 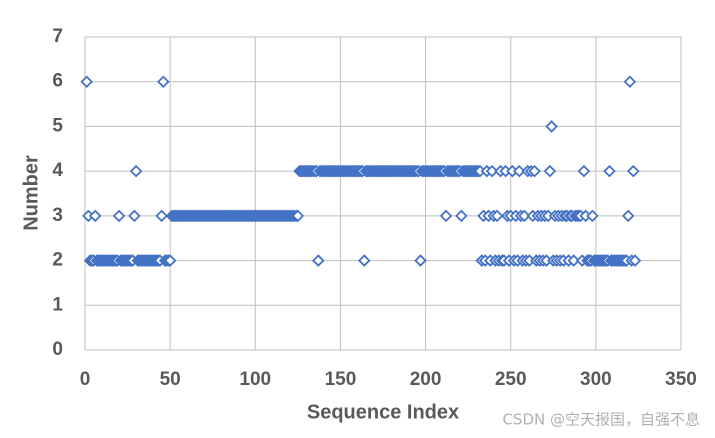 What do you see at coordinates (341, 379) in the screenshot?
I see `x-tick-label: 150` at bounding box center [341, 379].